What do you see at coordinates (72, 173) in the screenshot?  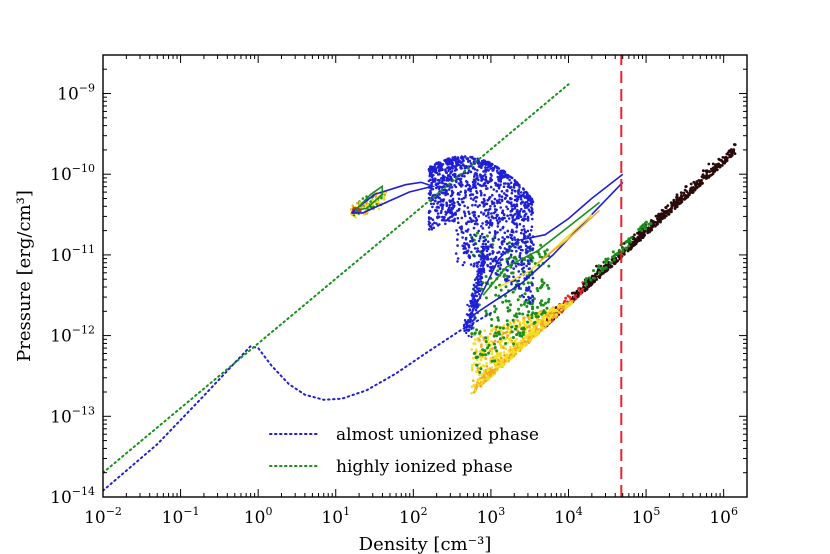 I see `y-tick-label: 10−10` at bounding box center [72, 173].